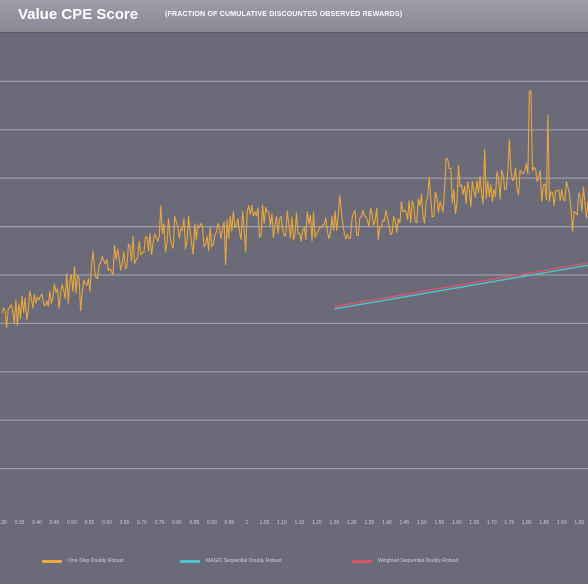 The width and height of the screenshot is (588, 584). Describe the element at coordinates (244, 561) in the screenshot. I see `legend-label: MAGIC Sequential Doubly Robust` at that location.